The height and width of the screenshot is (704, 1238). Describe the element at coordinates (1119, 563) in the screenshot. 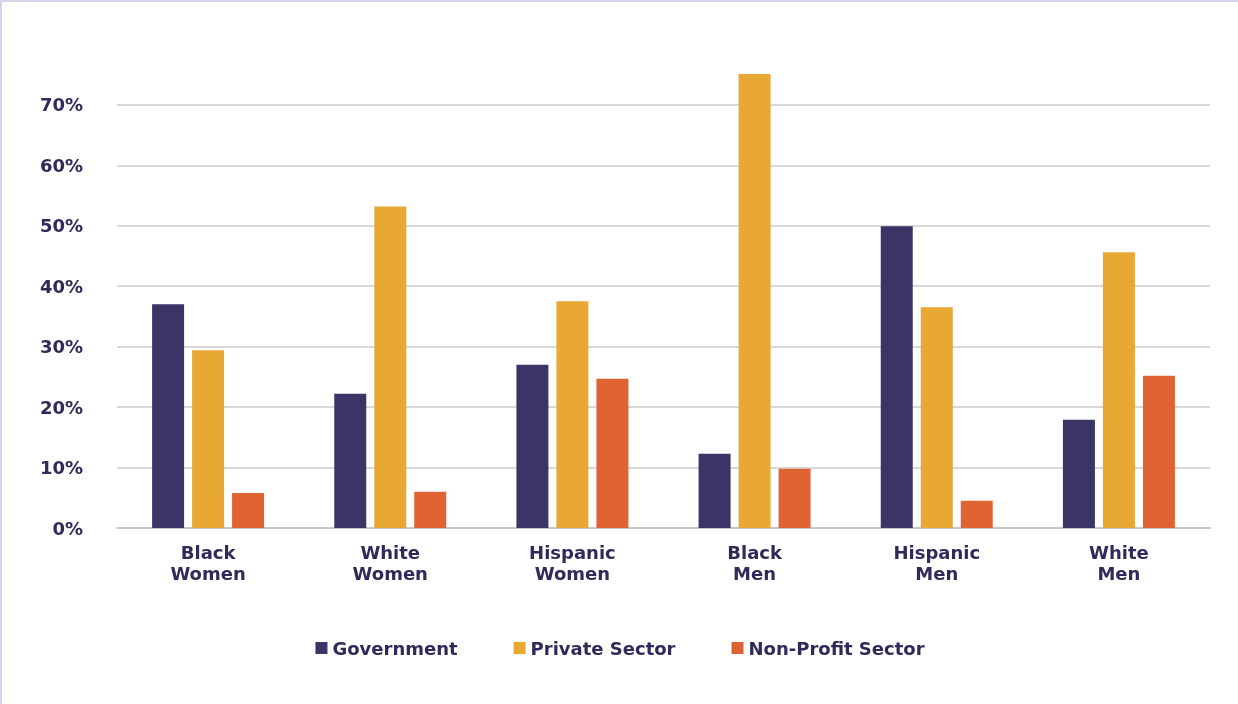

I see `x-tick-label: White Men` at that location.